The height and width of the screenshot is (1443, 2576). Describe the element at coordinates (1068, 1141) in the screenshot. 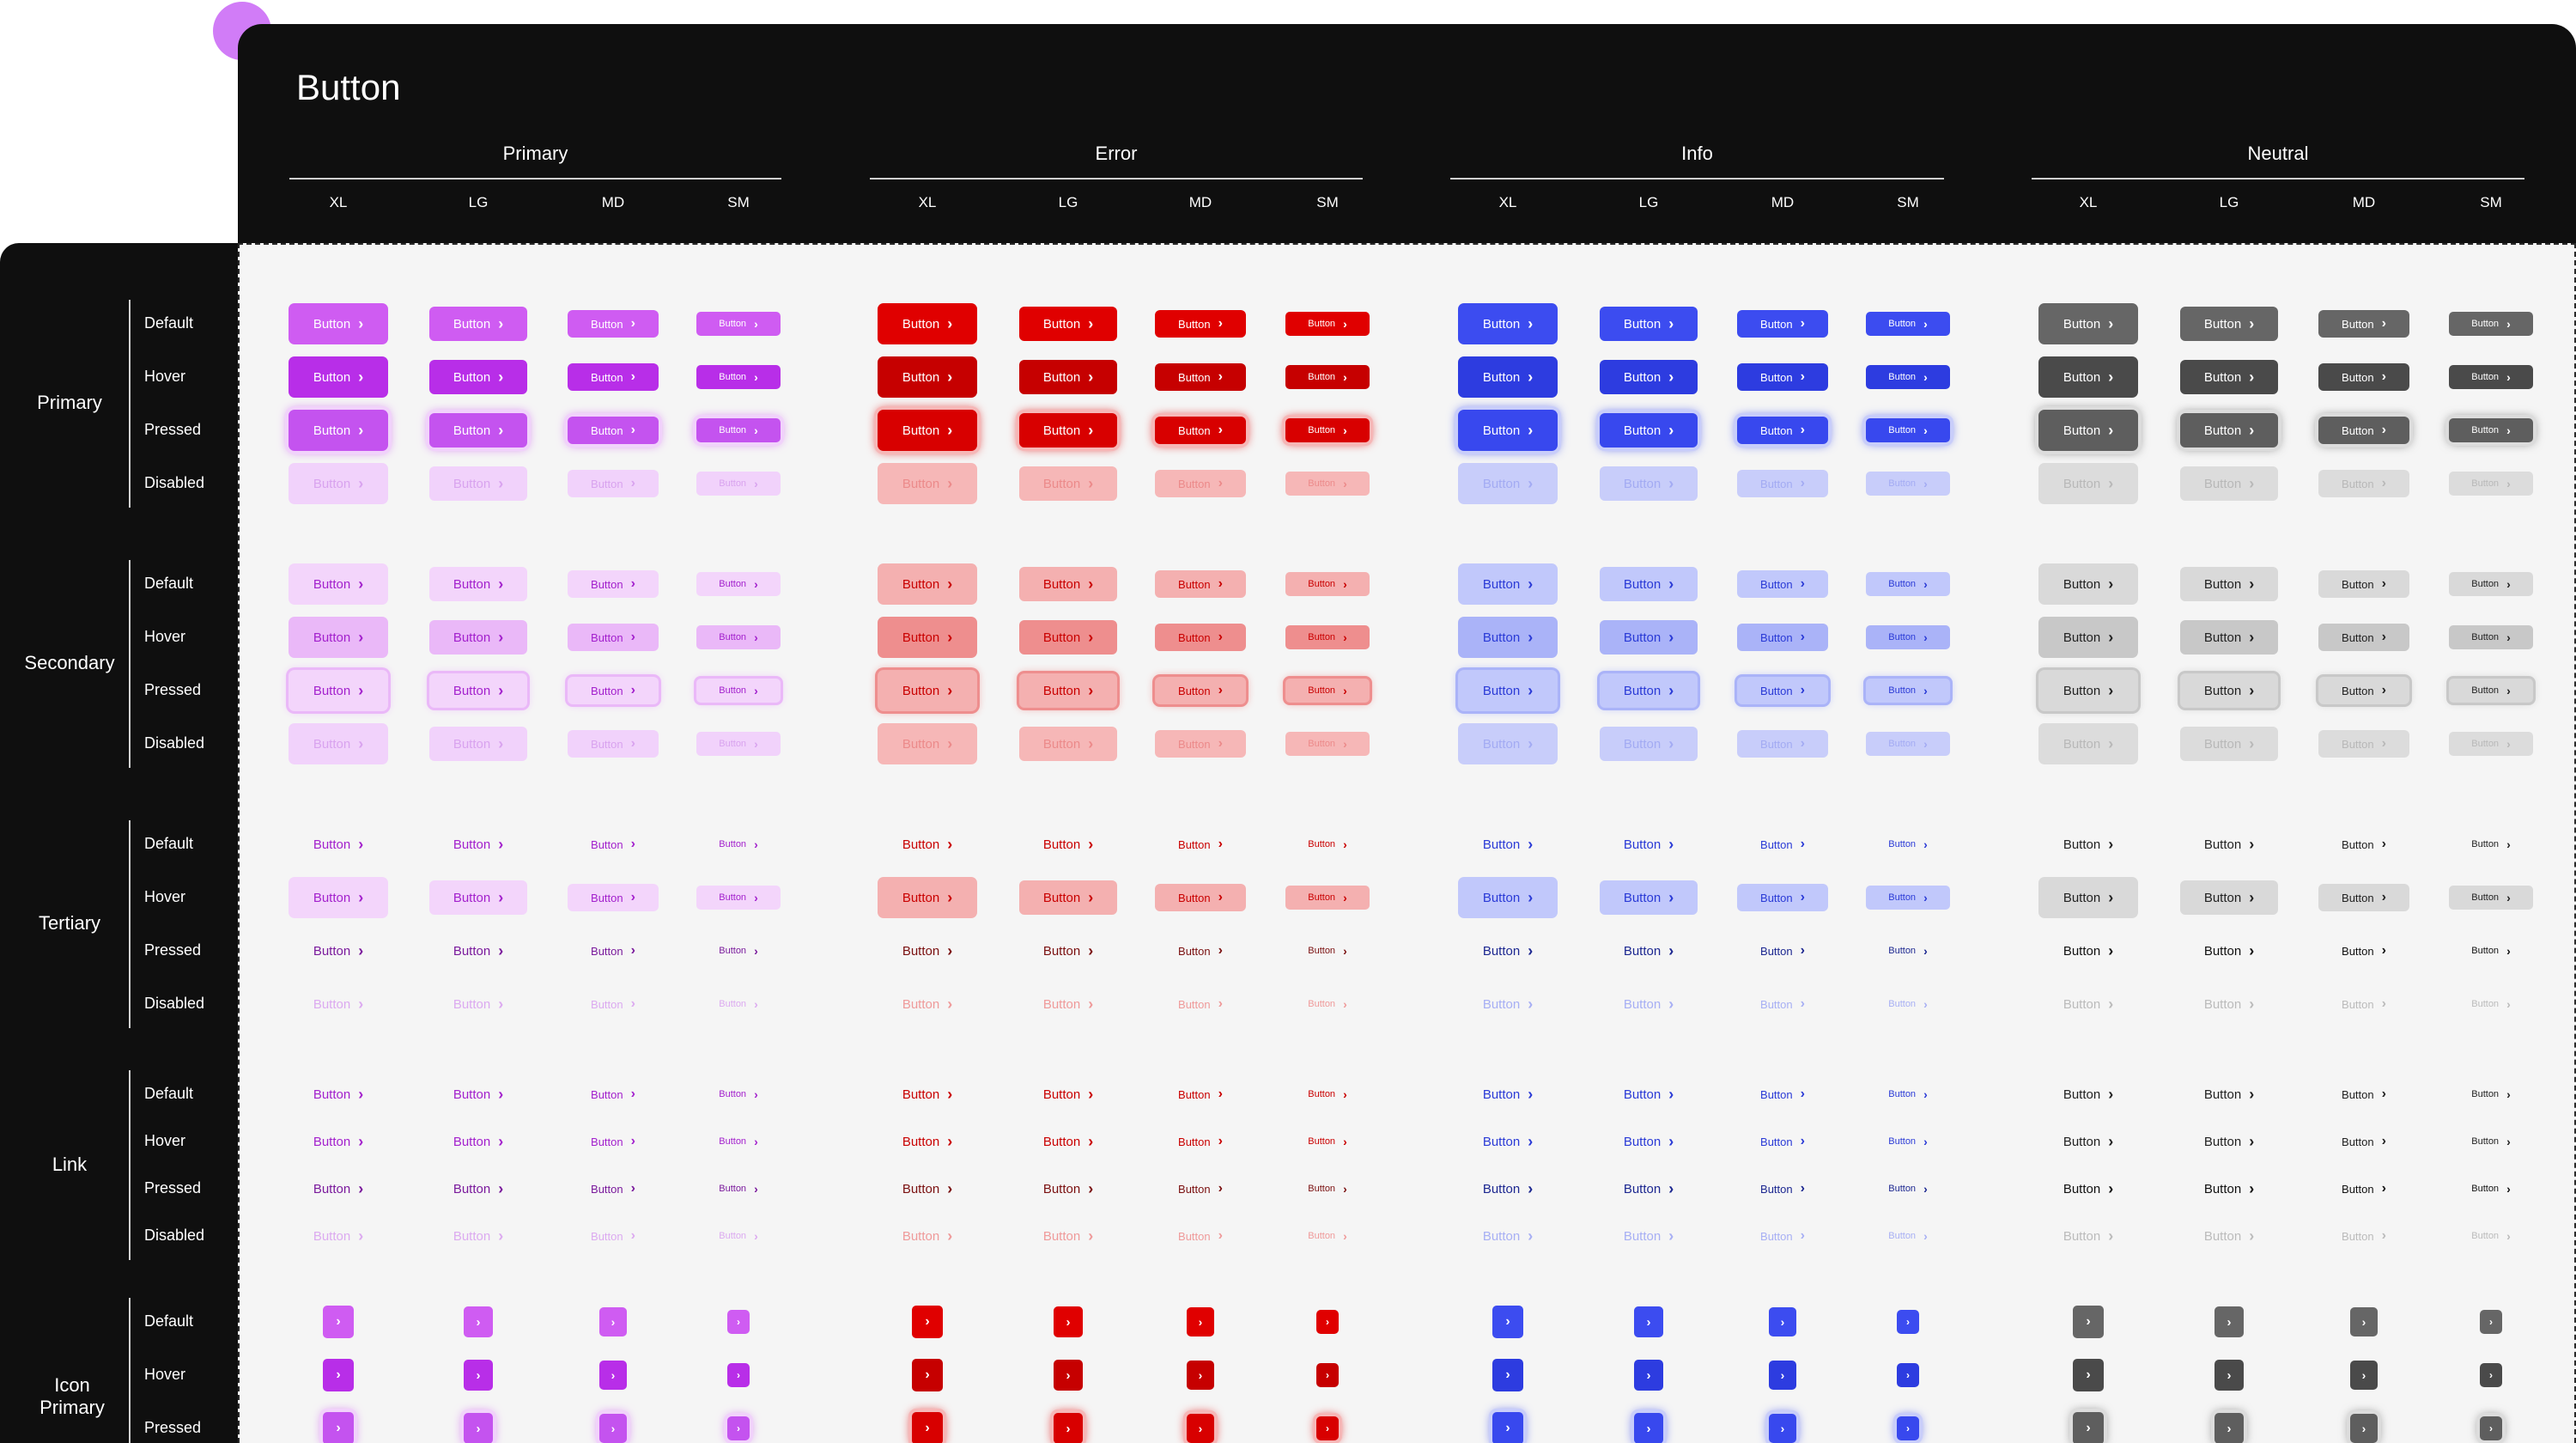

I see `error-link-button-hover-lg: Button ›` at that location.